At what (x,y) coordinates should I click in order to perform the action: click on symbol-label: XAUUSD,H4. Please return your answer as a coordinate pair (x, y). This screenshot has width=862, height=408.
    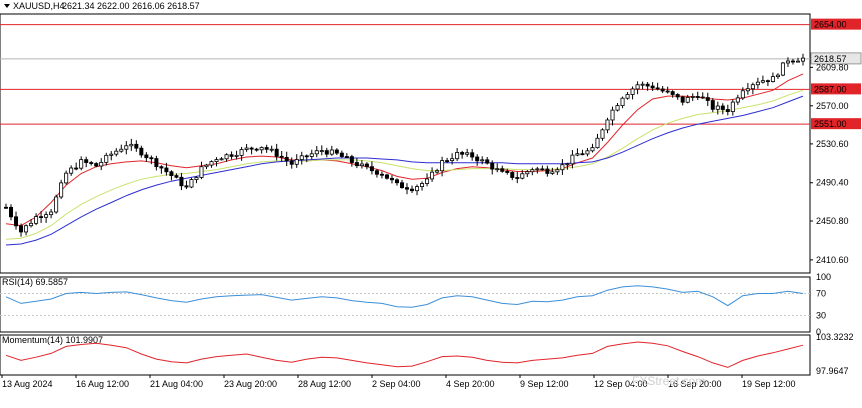
    Looking at the image, I should click on (39, 6).